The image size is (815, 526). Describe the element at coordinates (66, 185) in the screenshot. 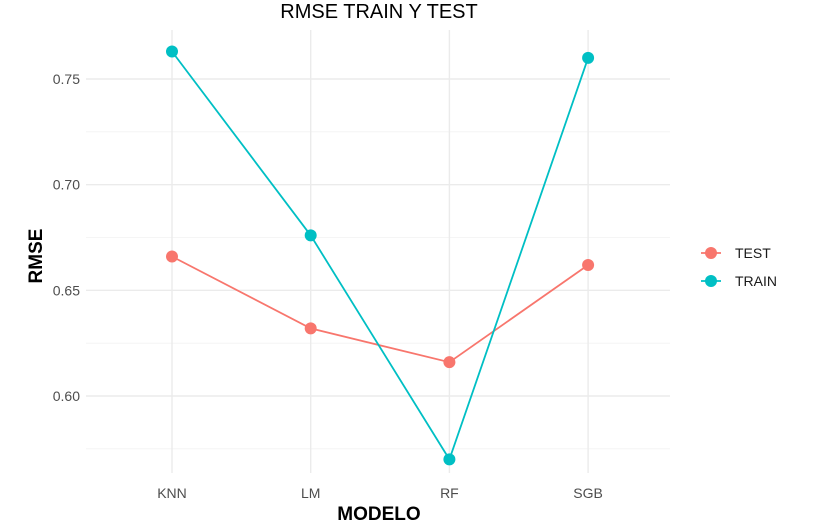

I see `y-tick-label: 0.70` at that location.